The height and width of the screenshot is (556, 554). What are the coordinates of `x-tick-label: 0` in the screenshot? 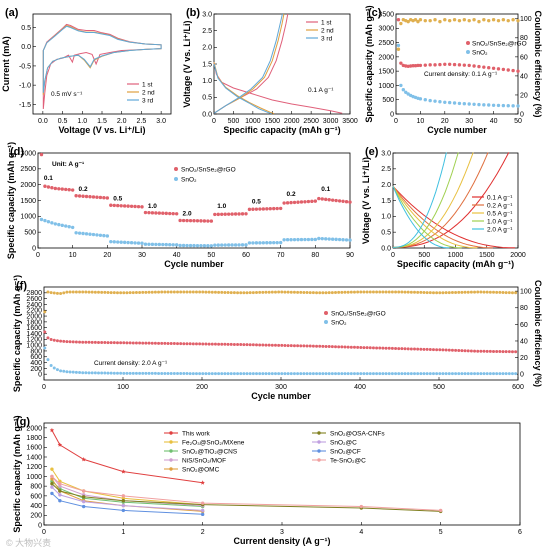 It's located at (396, 121).